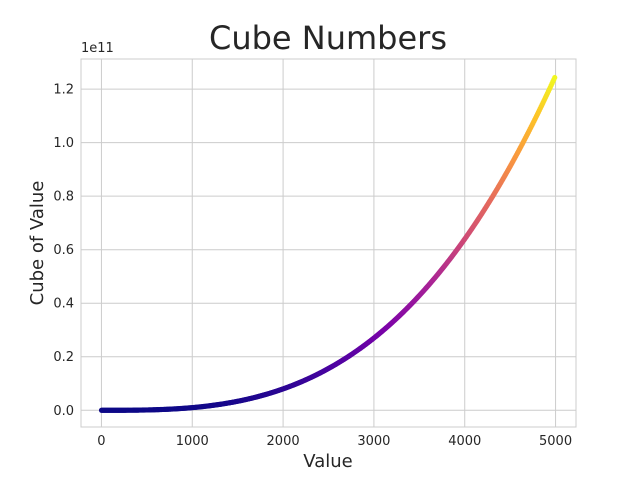 This screenshot has height=480, width=640. Describe the element at coordinates (63, 143) in the screenshot. I see `y-tick-label: 1.0` at that location.